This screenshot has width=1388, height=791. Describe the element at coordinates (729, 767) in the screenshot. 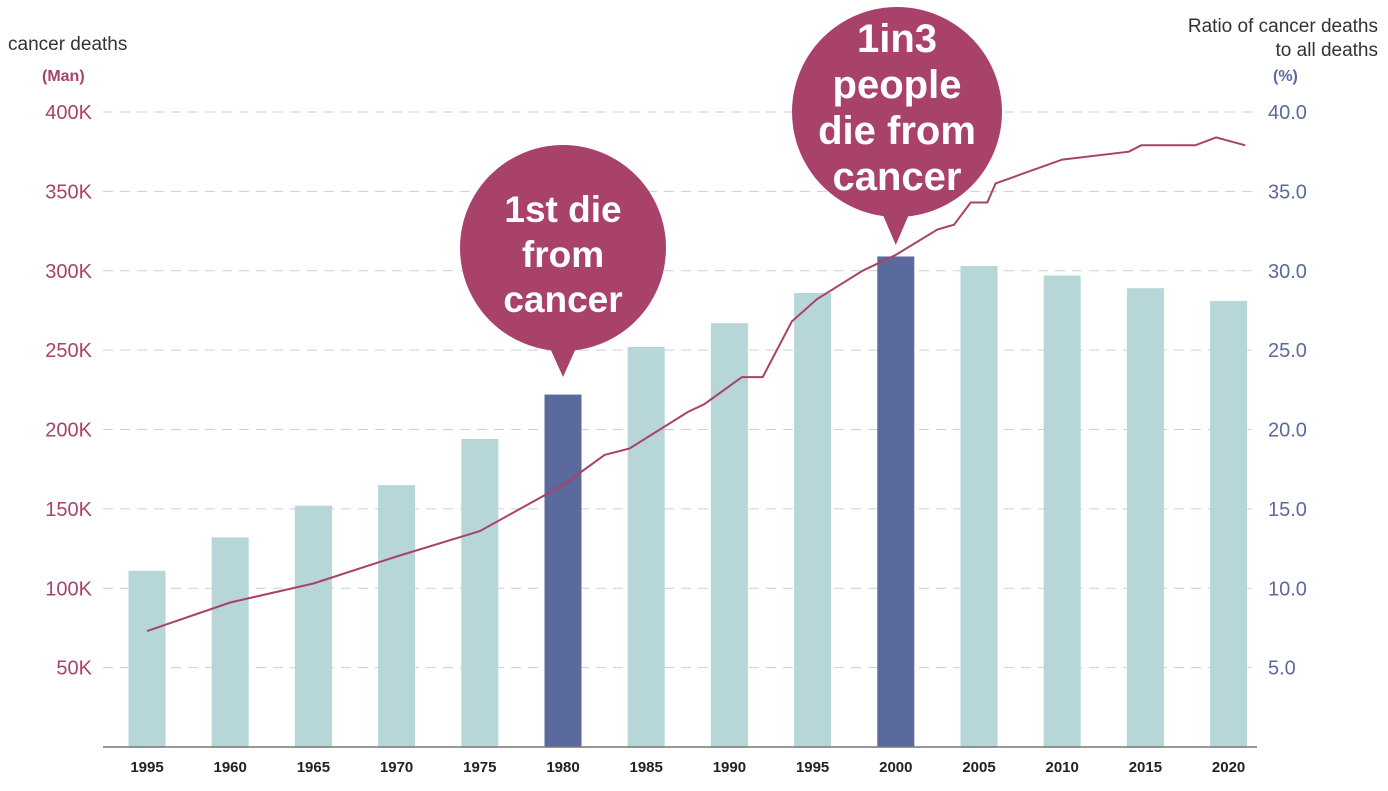

I see `x-tick-label: 1990` at that location.